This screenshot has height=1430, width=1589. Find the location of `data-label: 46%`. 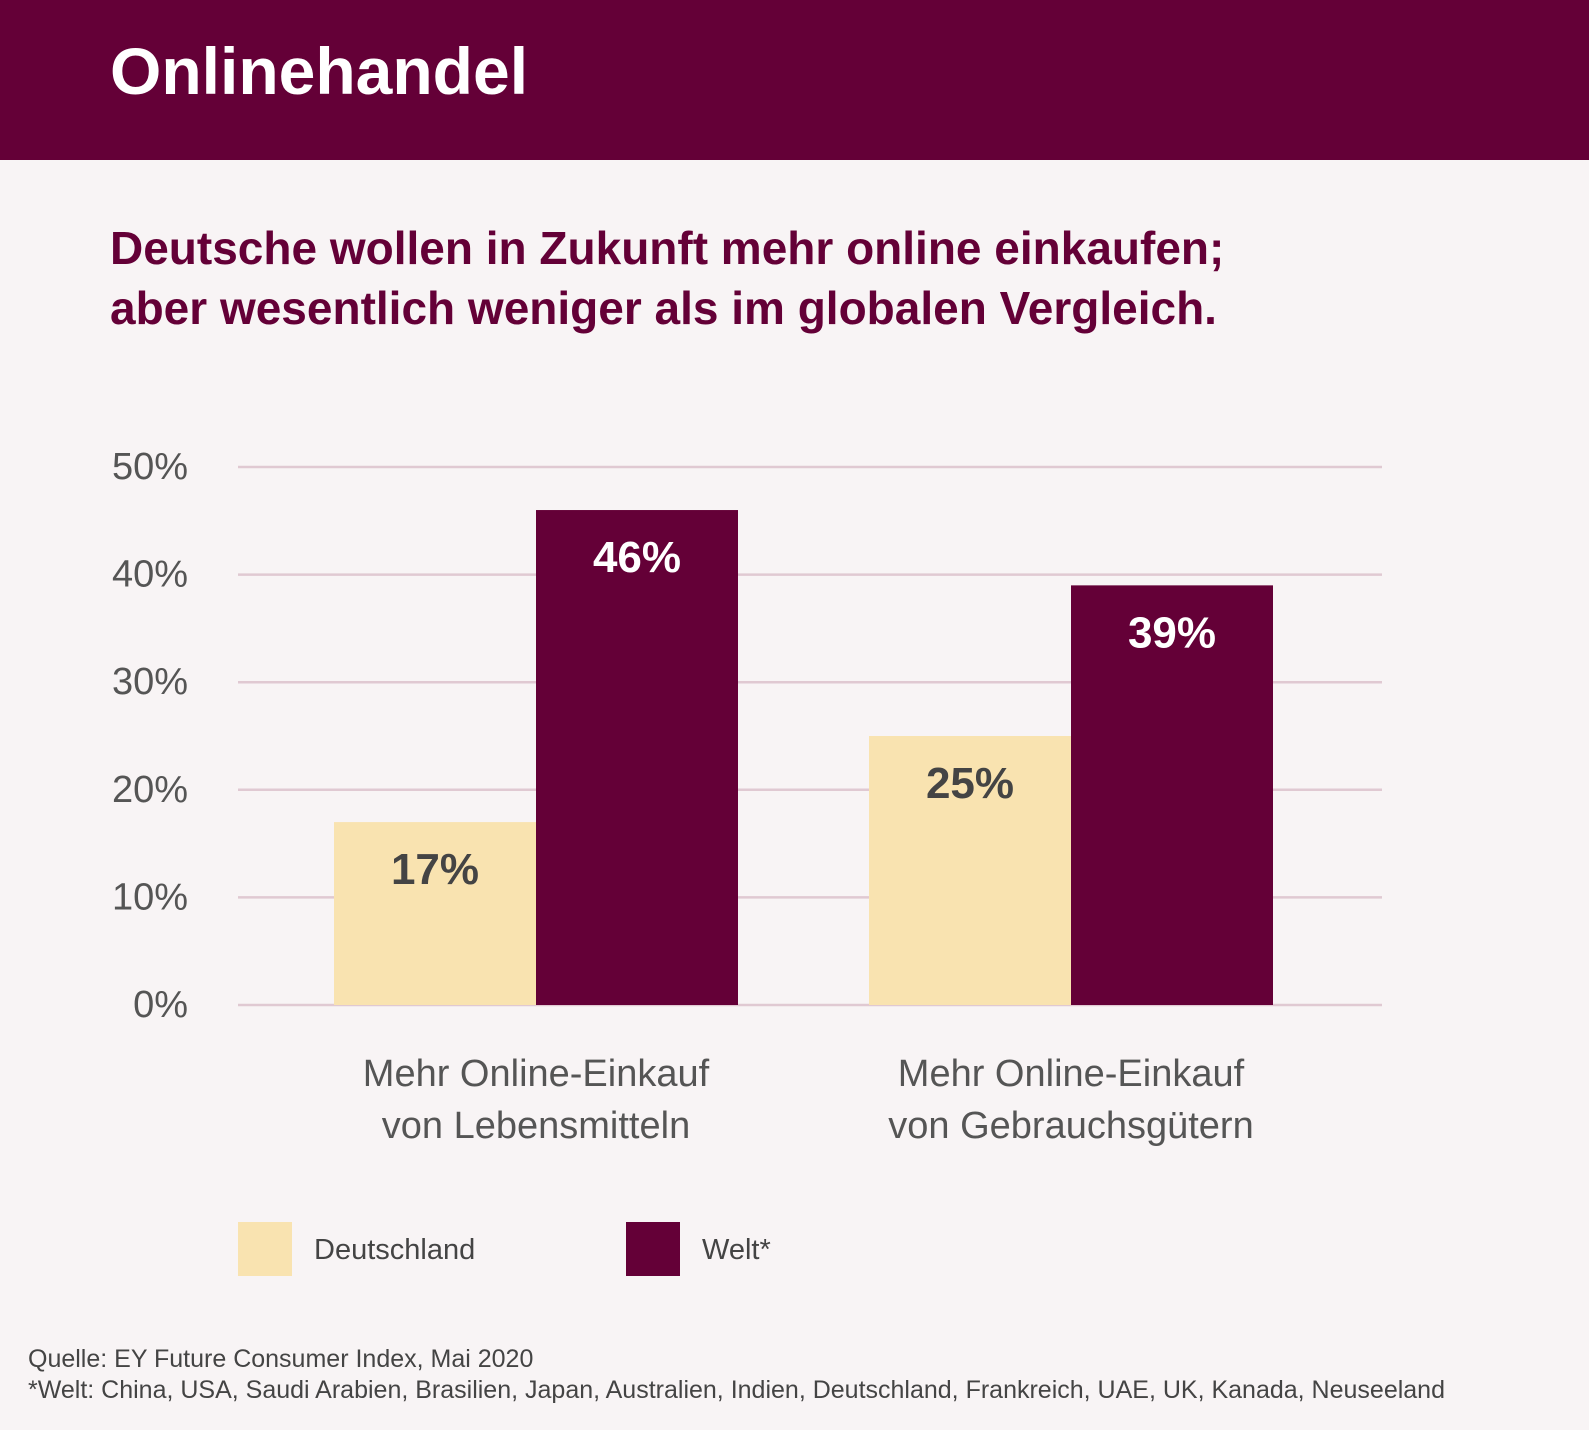

data-label: 46% is located at coordinates (637, 557).